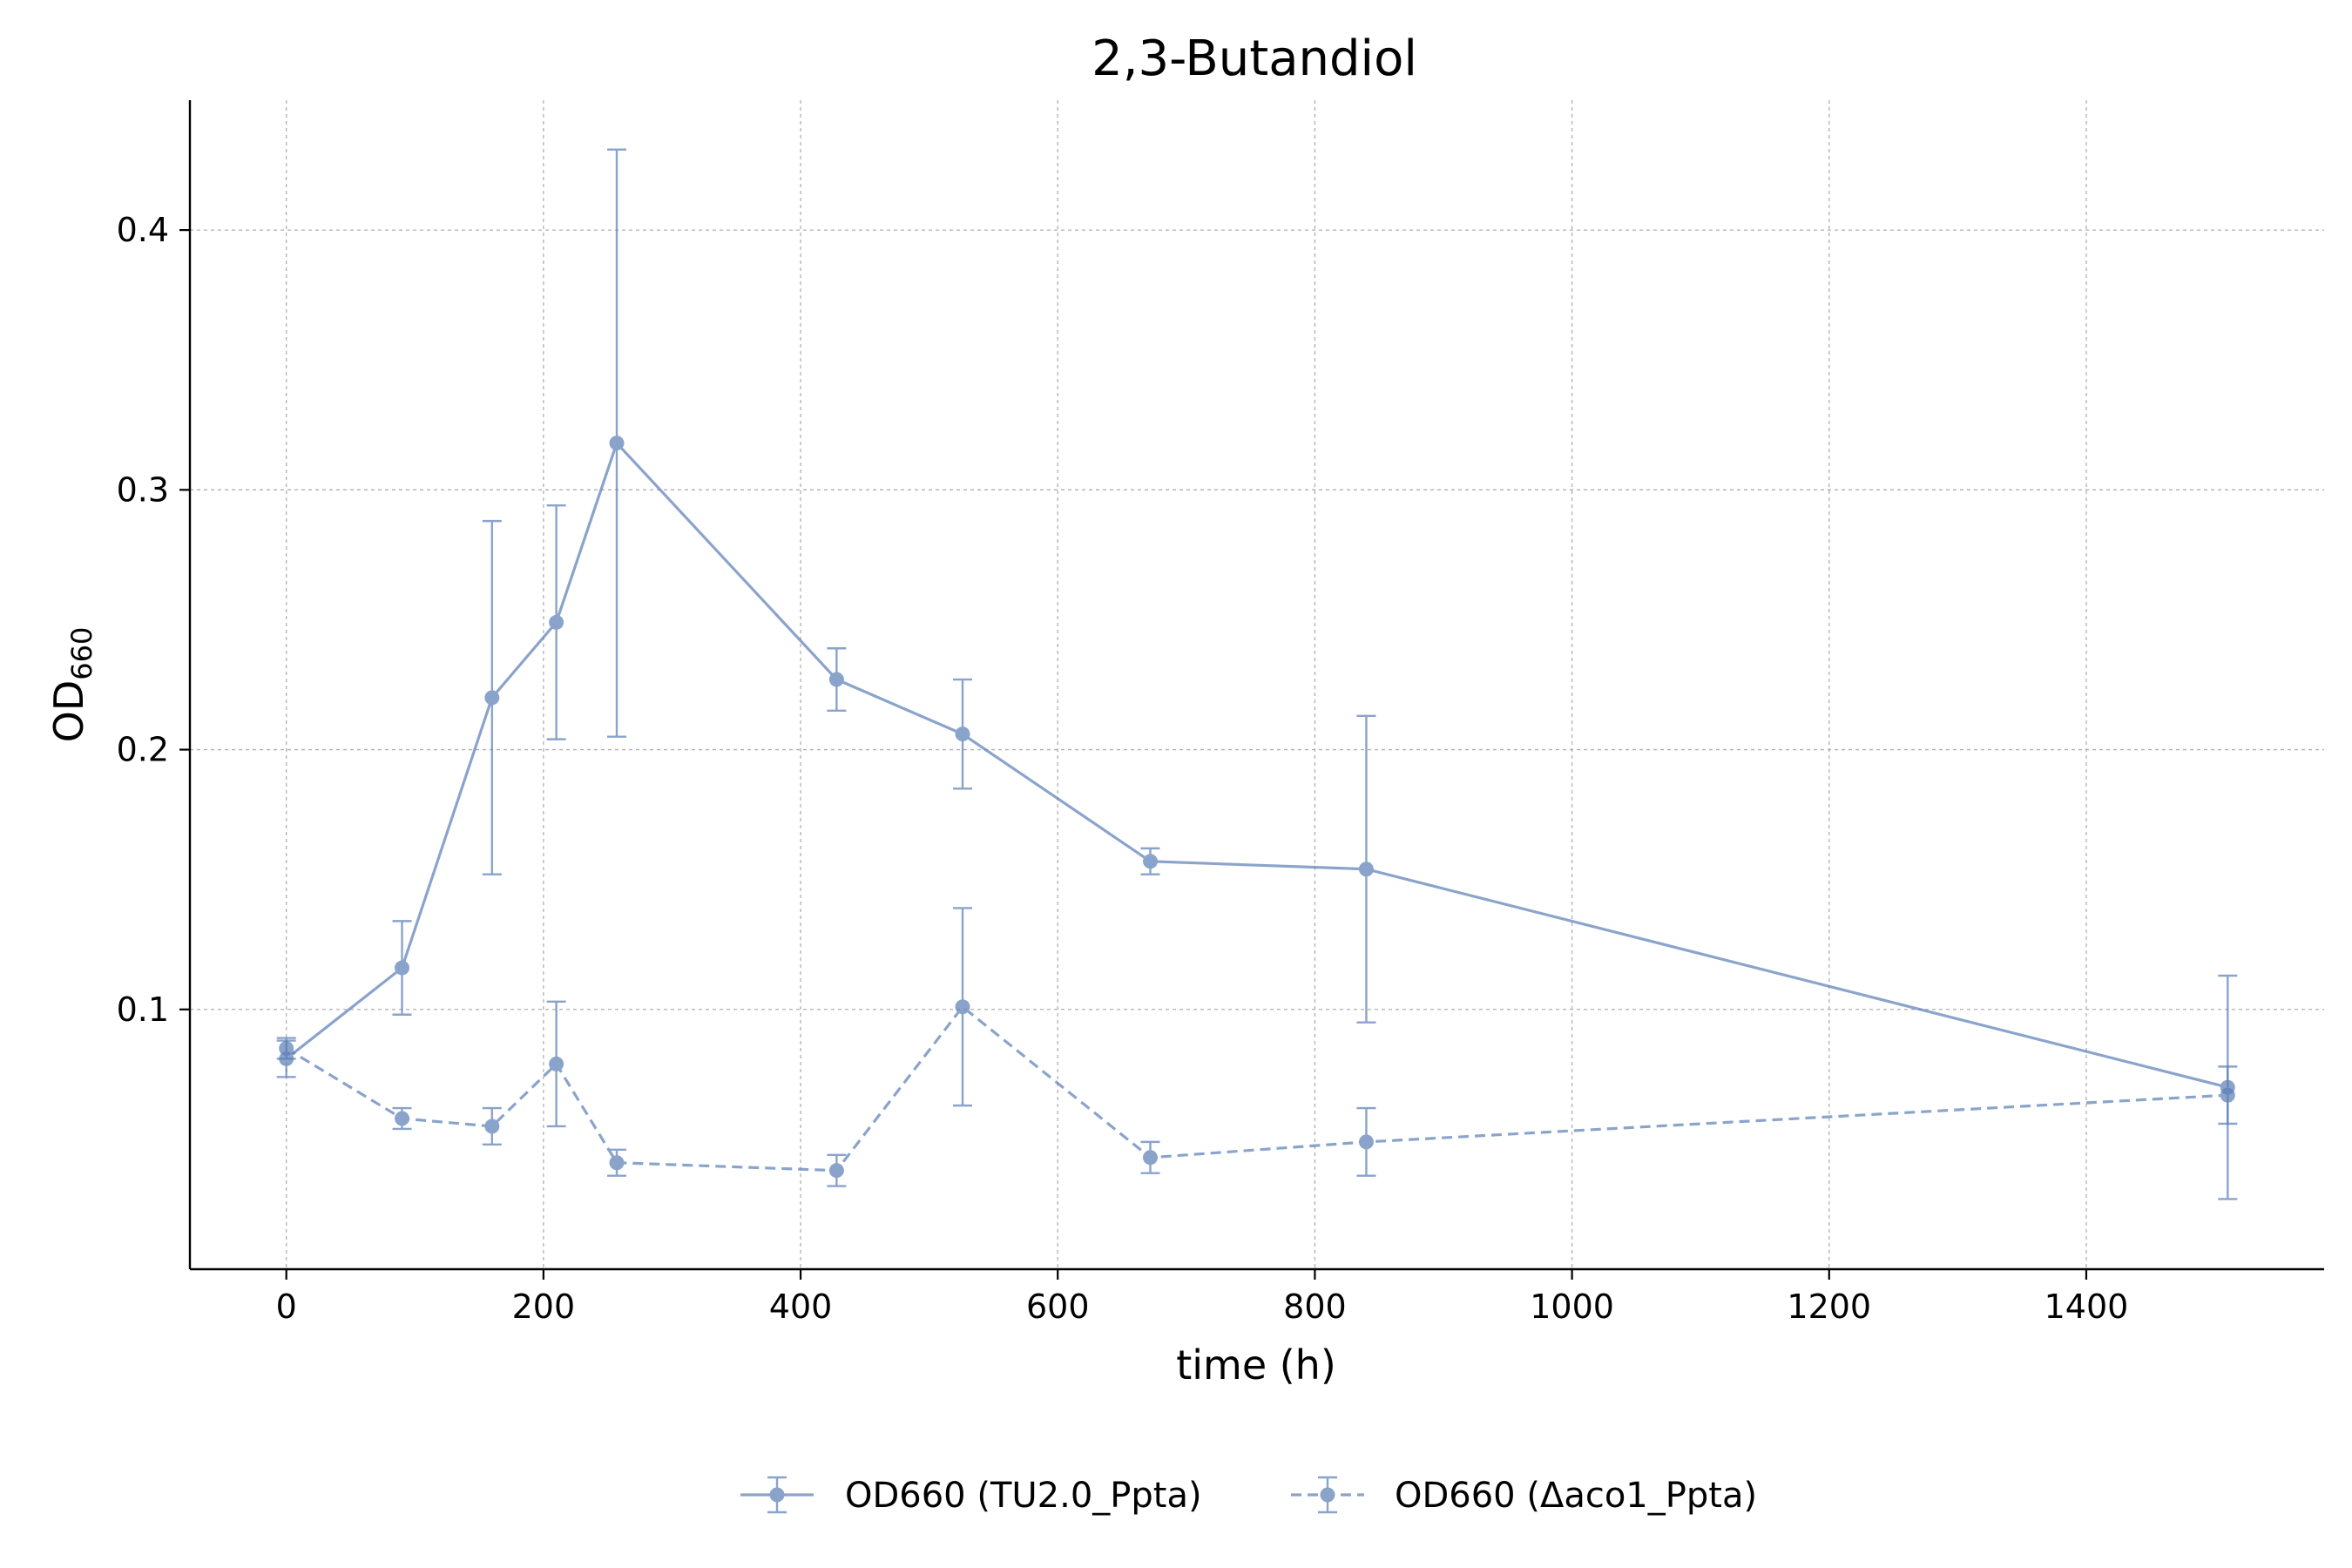 The width and height of the screenshot is (2352, 1568). What do you see at coordinates (1058, 1307) in the screenshot?
I see `x-tick-label: 600` at bounding box center [1058, 1307].